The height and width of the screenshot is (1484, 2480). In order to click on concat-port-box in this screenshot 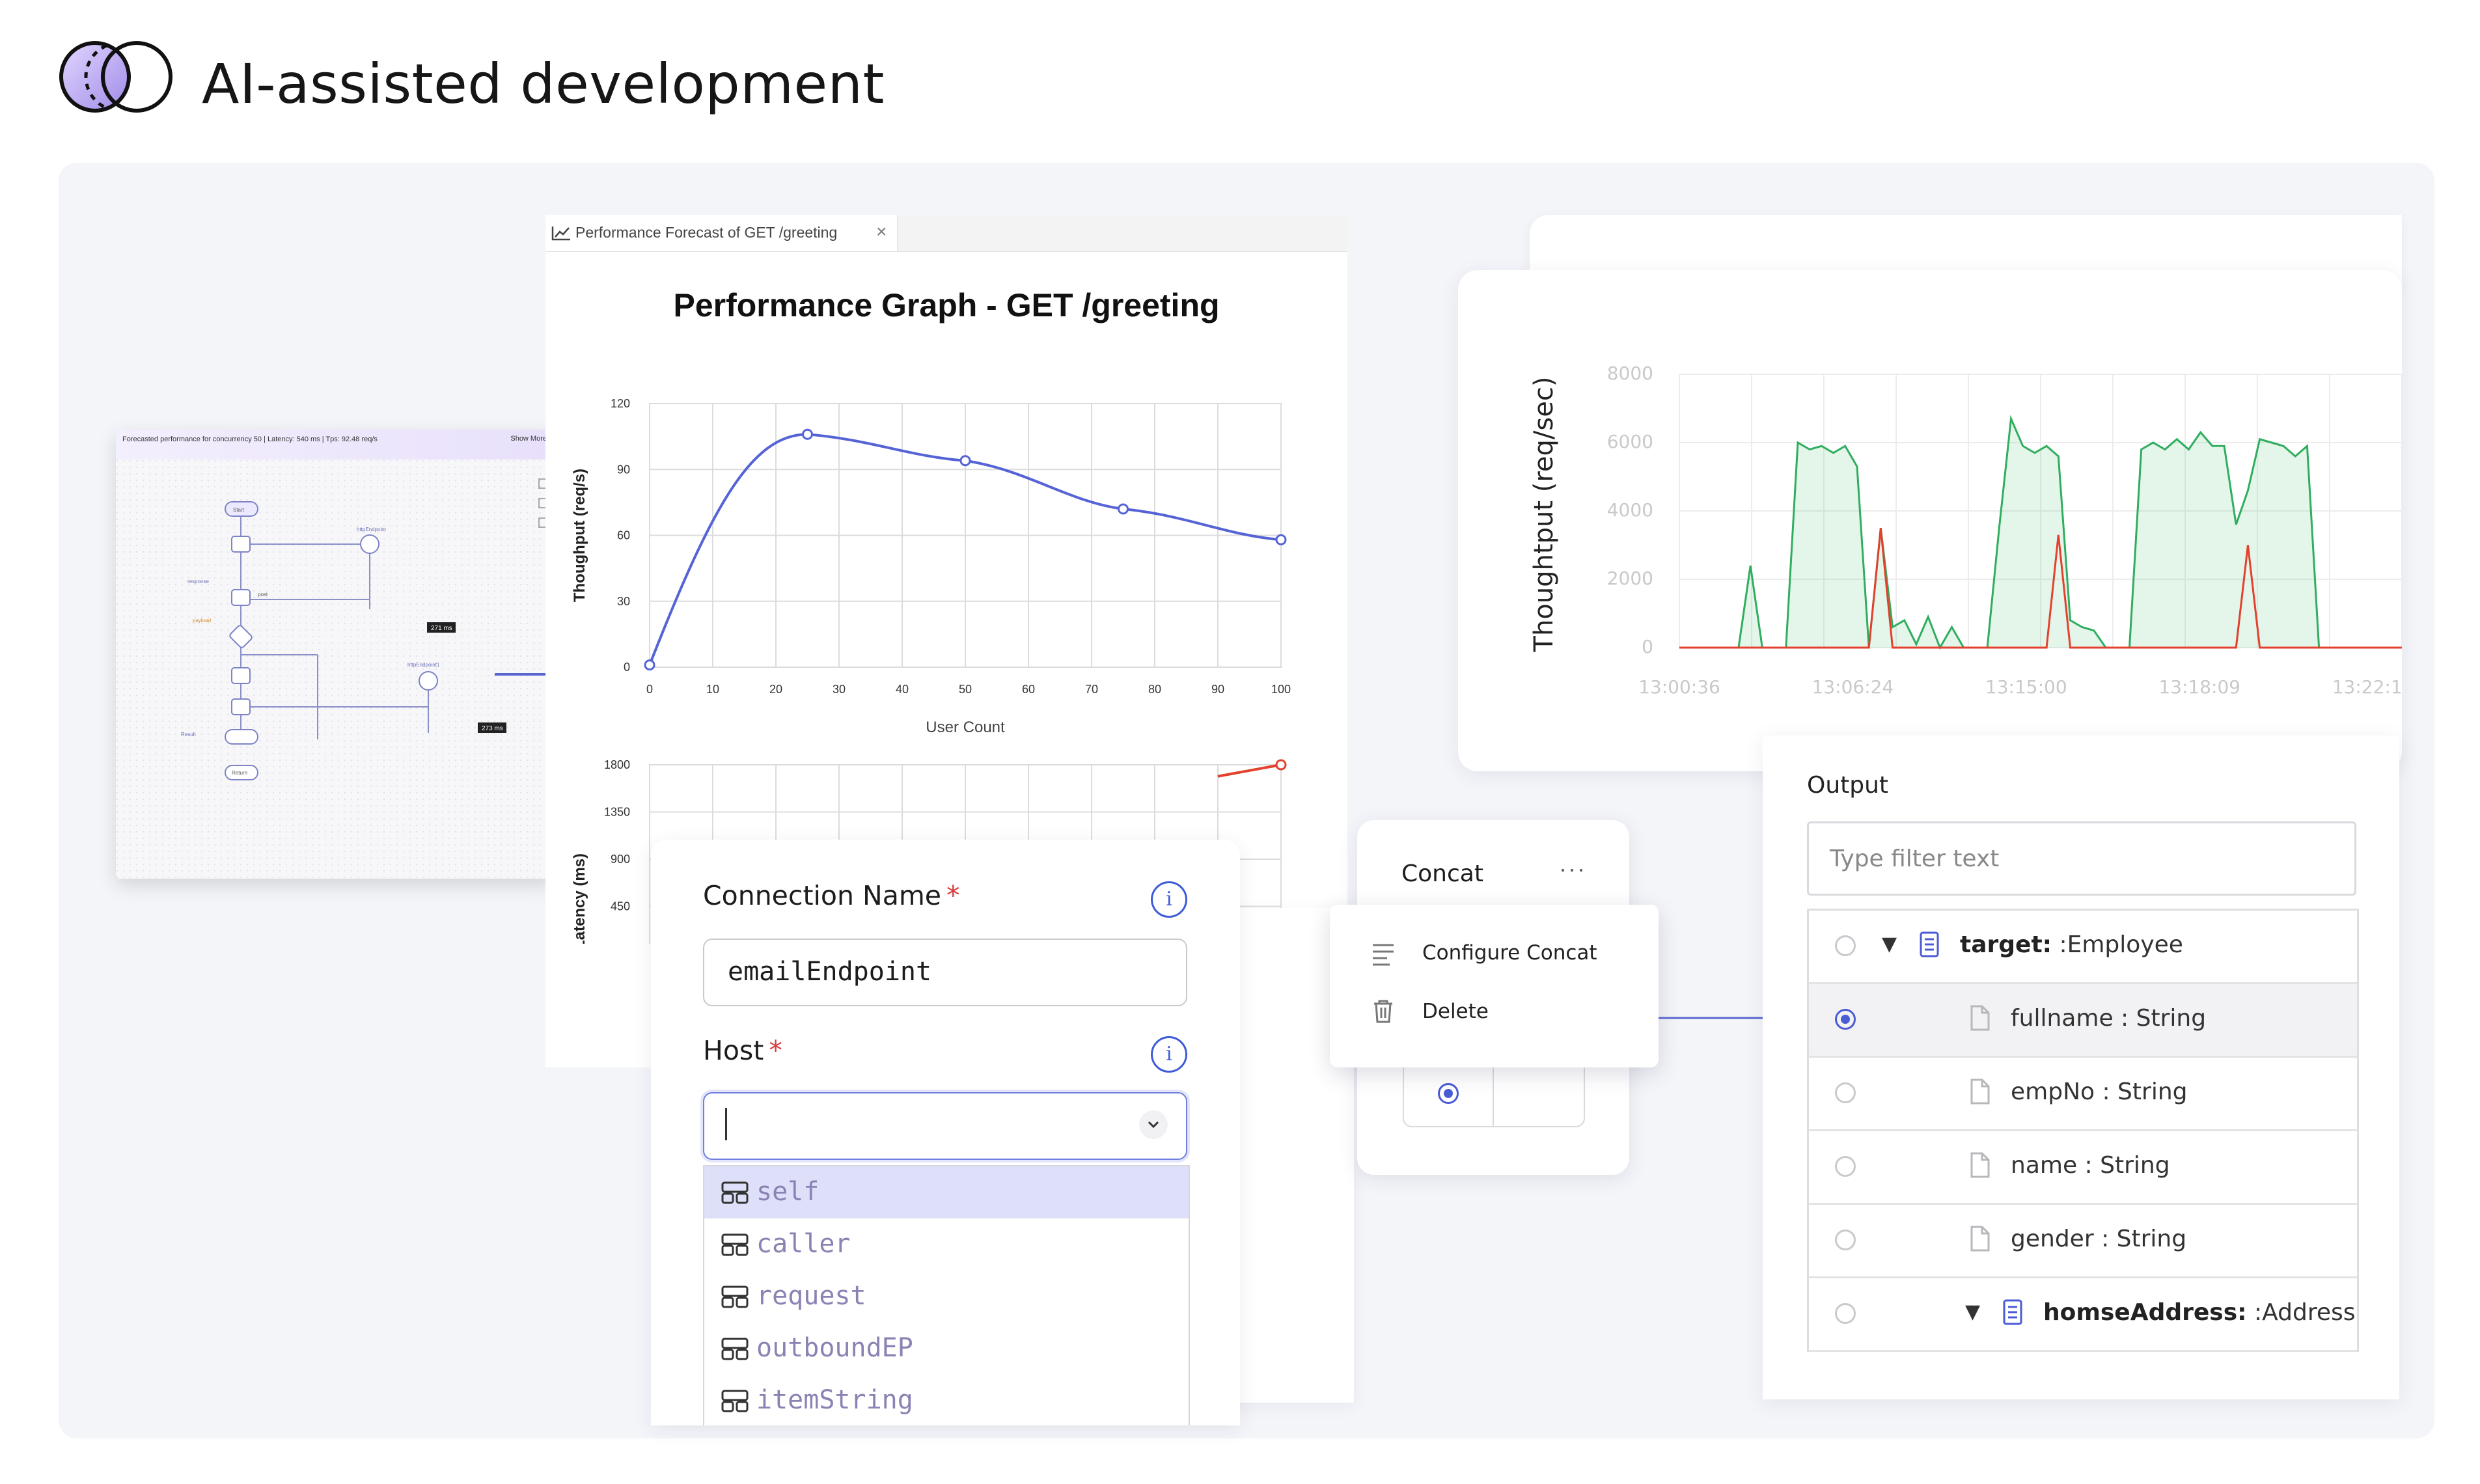, I will do `click(1494, 1093)`.